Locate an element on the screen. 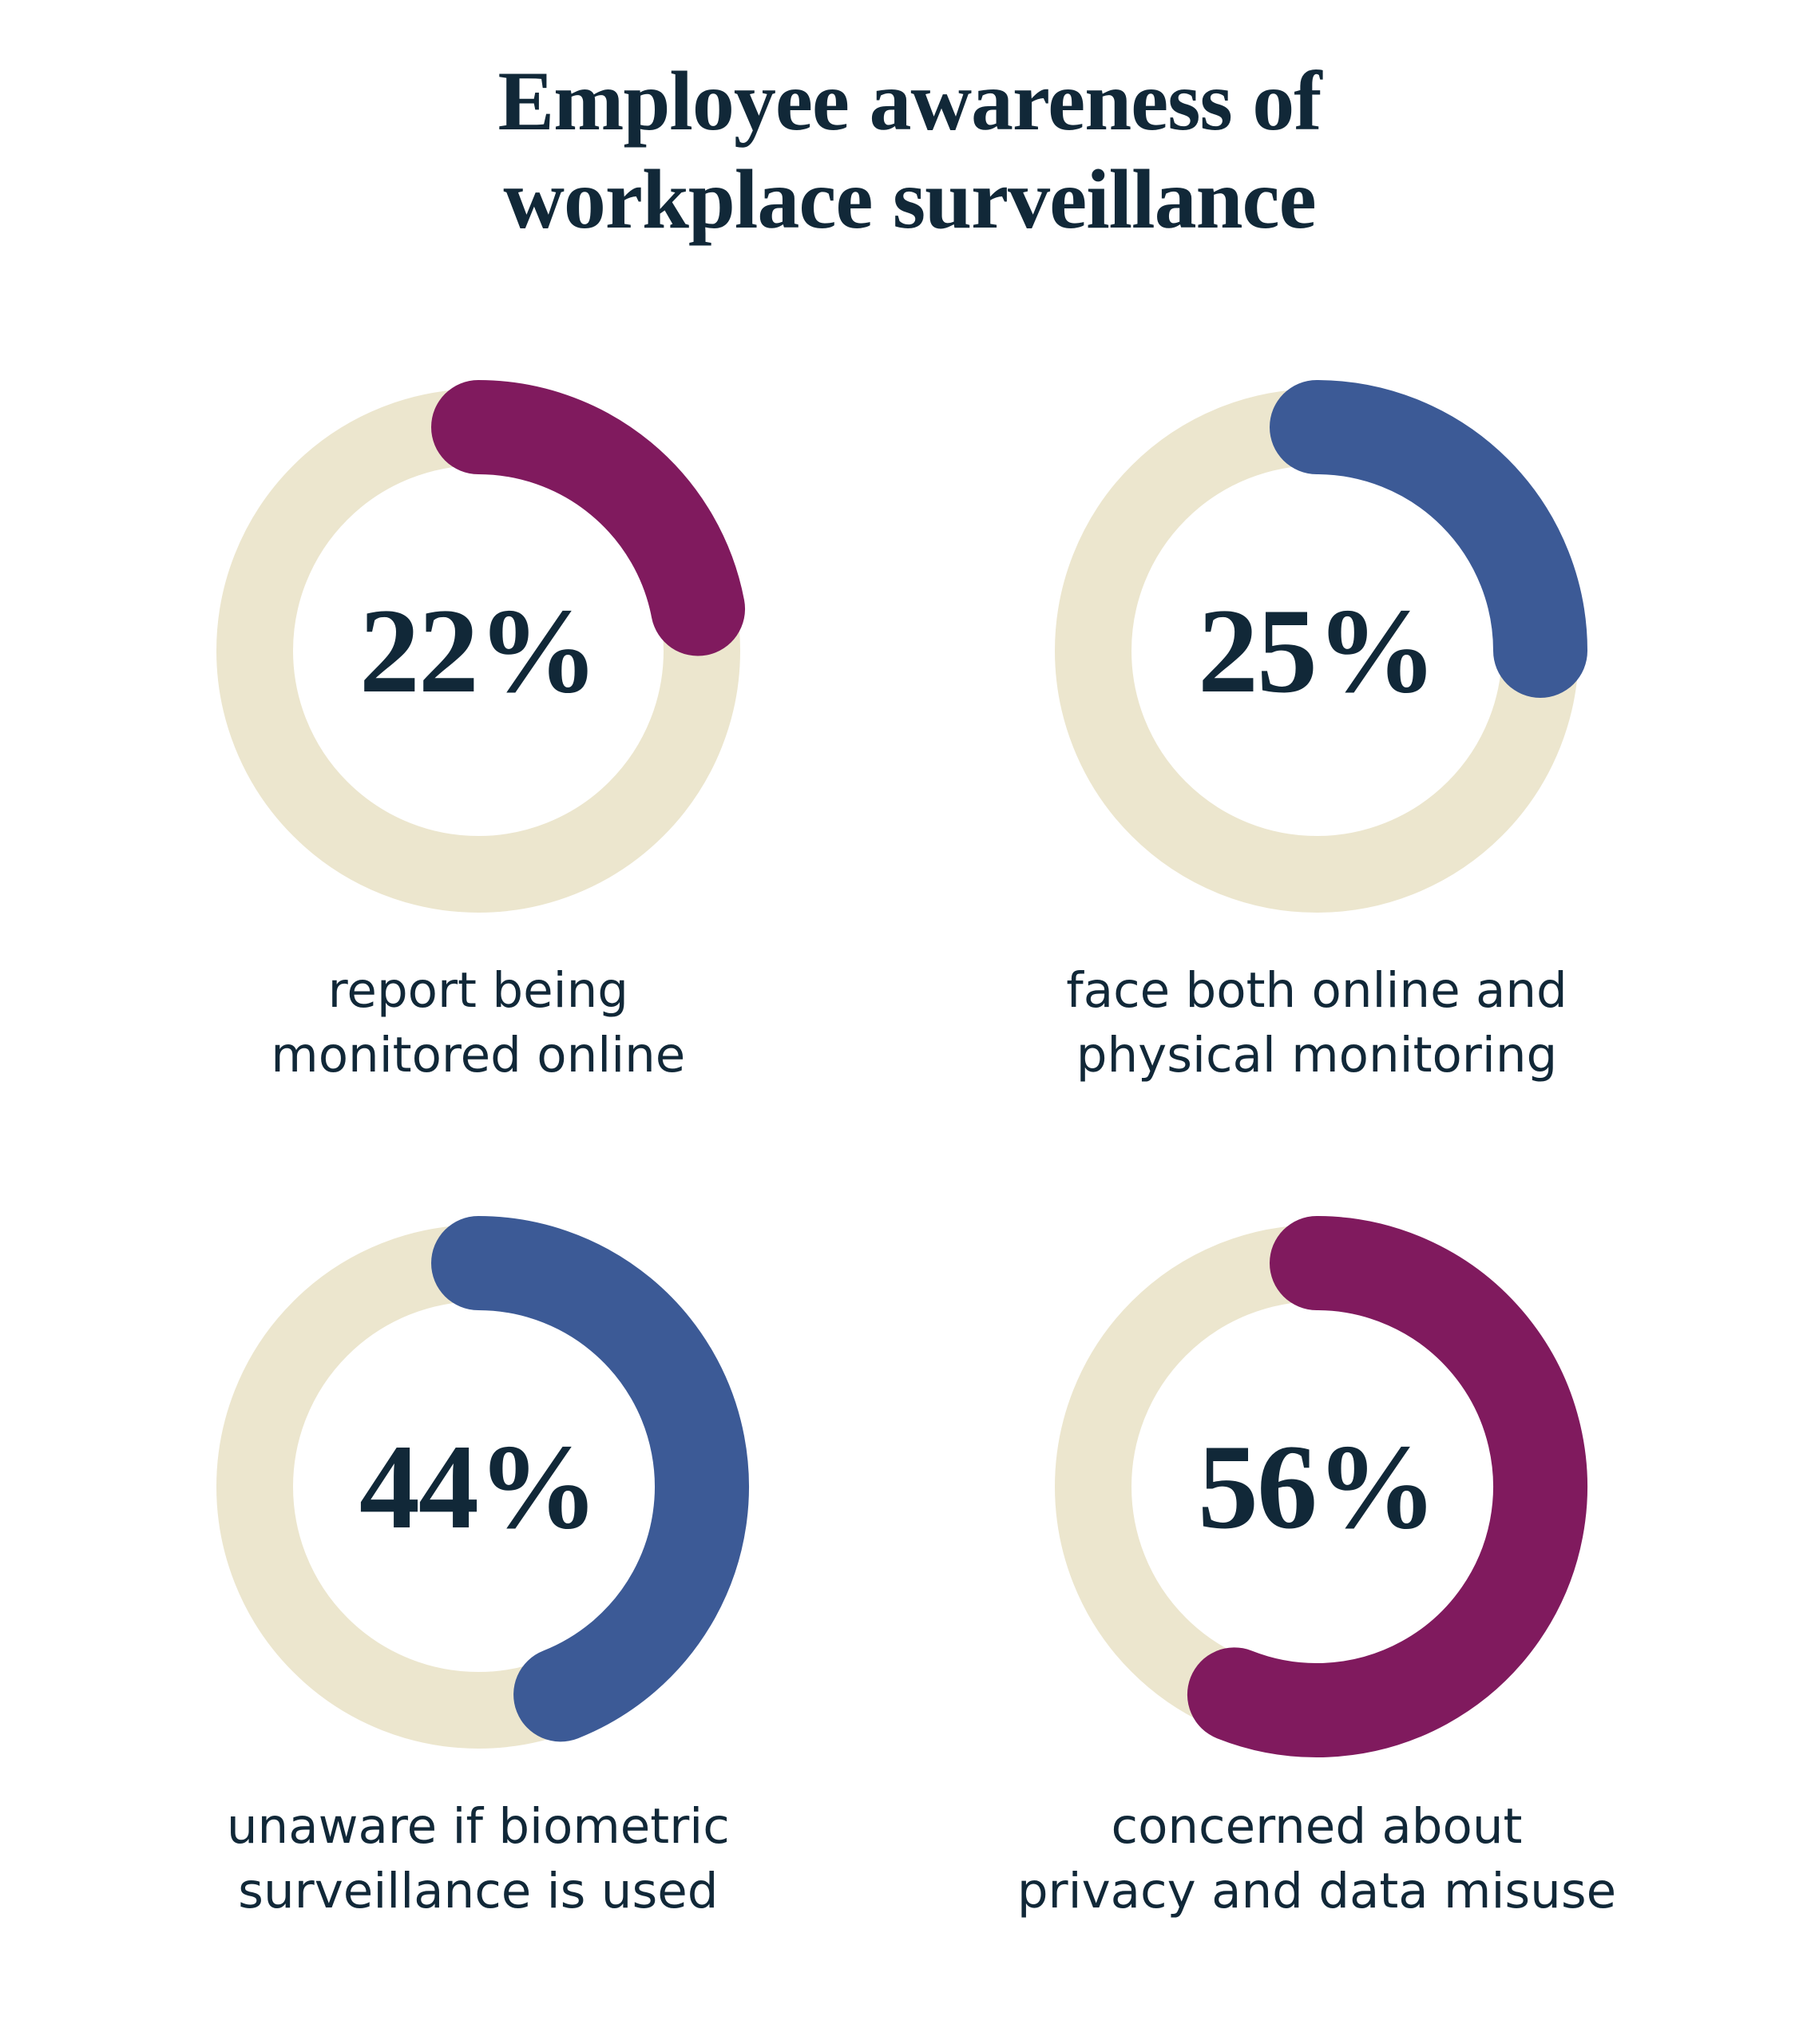 Image resolution: width=1819 pixels, height=2044 pixels. caption-line: monitored online is located at coordinates (478, 1055).